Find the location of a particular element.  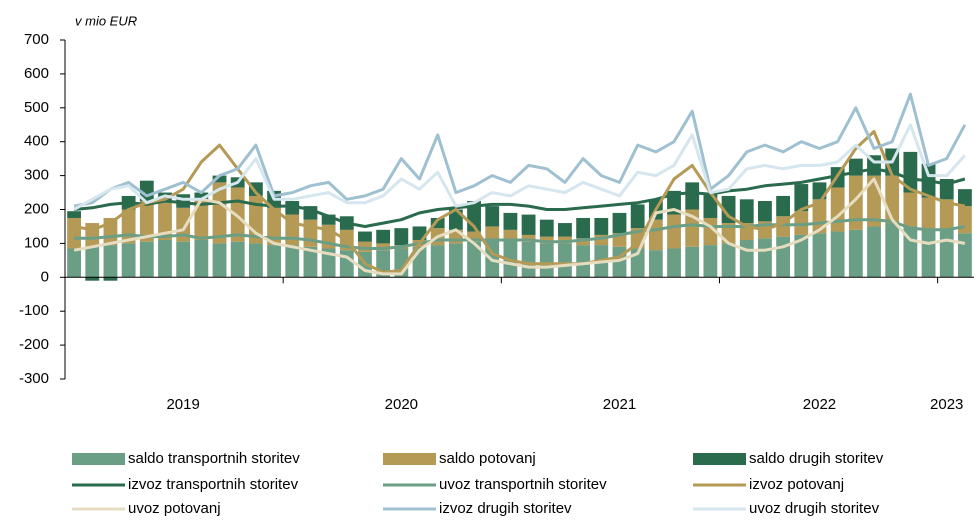

y-tick-label: 100 is located at coordinates (36, 242).